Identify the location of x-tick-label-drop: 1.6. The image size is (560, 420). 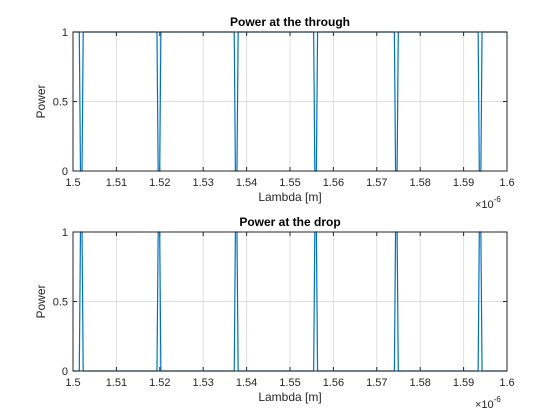
(506, 383).